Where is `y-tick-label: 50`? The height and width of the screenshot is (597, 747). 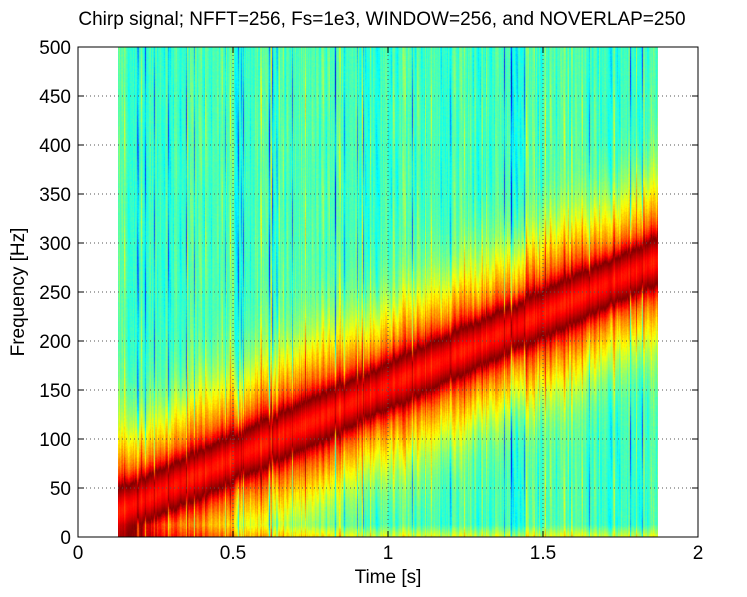
y-tick-label: 50 is located at coordinates (60, 489).